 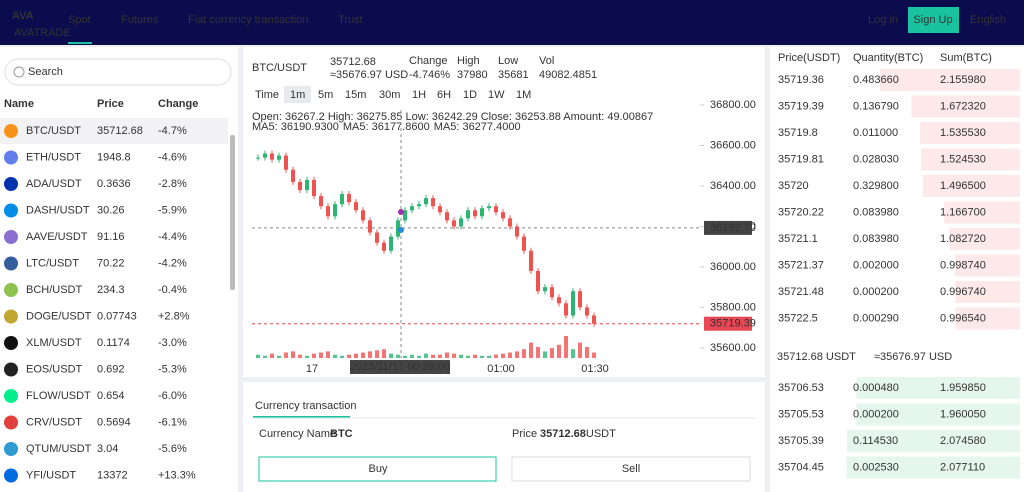 I want to click on coin-price: 0.5694, so click(x=114, y=422).